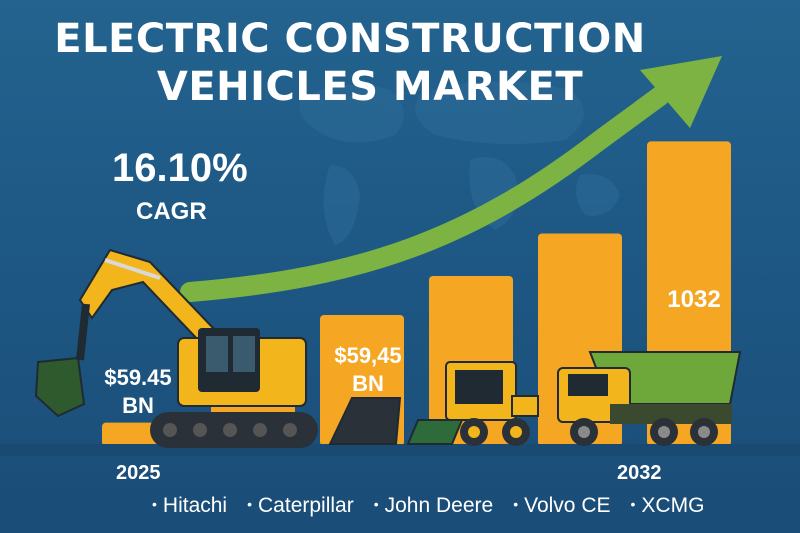 This screenshot has height=533, width=800. I want to click on company-item: Caterpillar, so click(300, 506).